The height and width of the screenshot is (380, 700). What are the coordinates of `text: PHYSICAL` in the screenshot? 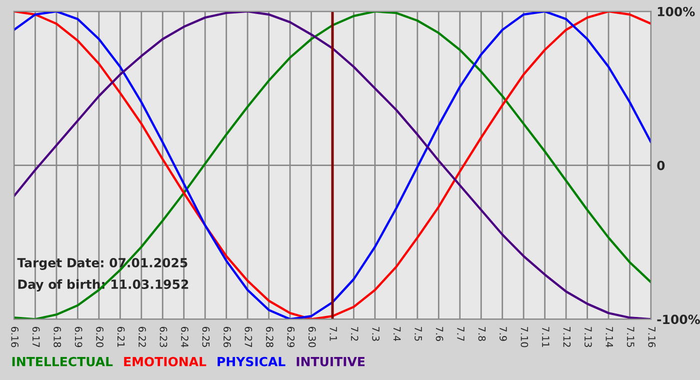 It's located at (252, 361).